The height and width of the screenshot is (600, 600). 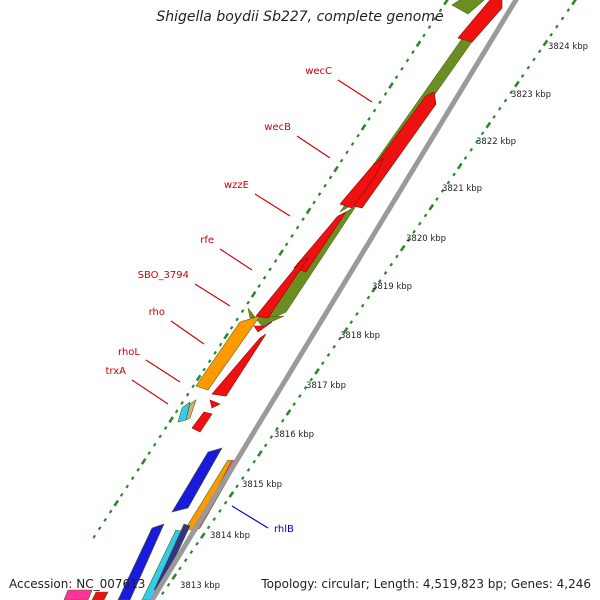 What do you see at coordinates (163, 275) in the screenshot?
I see `gene-label-sbo_3794: SBO_3794` at bounding box center [163, 275].